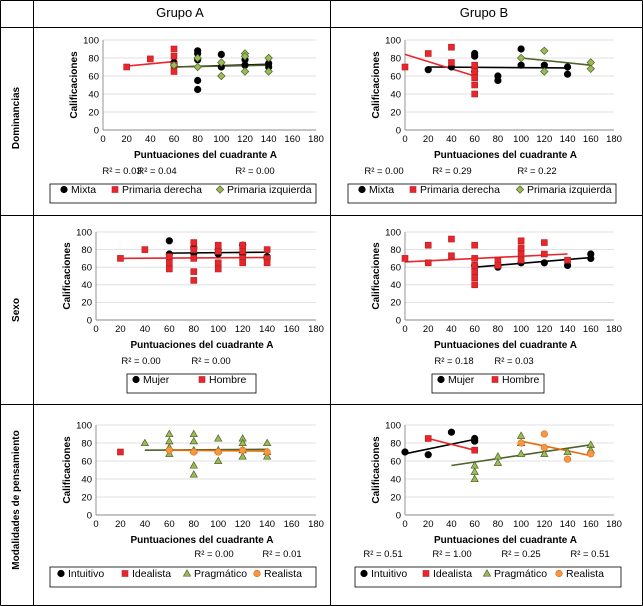  Describe the element at coordinates (292, 139) in the screenshot. I see `x-tick-label: 160` at that location.